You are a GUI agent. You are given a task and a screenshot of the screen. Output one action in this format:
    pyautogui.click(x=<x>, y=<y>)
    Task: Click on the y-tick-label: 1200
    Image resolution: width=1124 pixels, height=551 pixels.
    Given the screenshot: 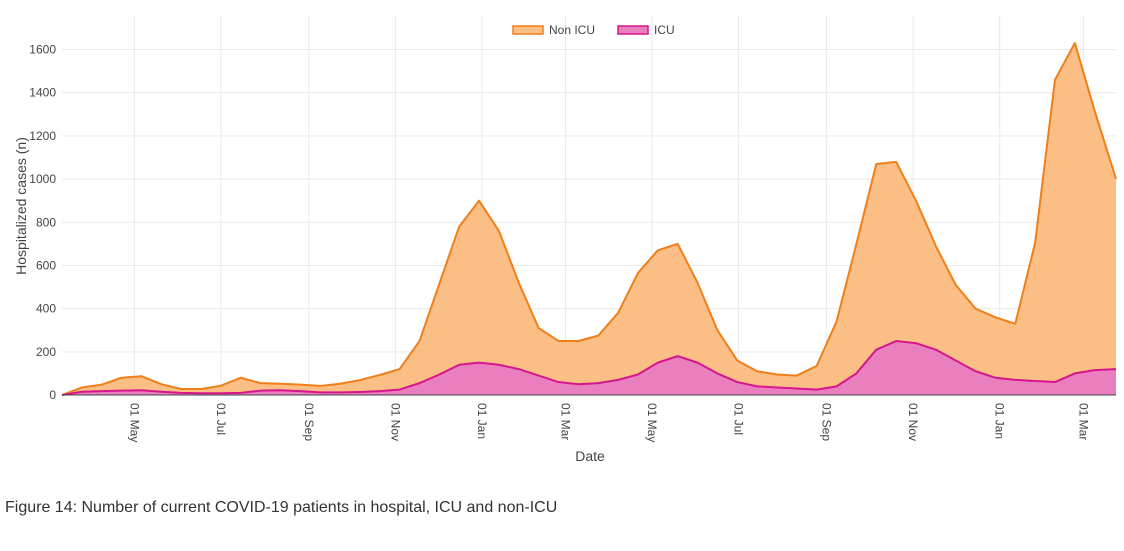 What is the action you would take?
    pyautogui.click(x=42, y=136)
    